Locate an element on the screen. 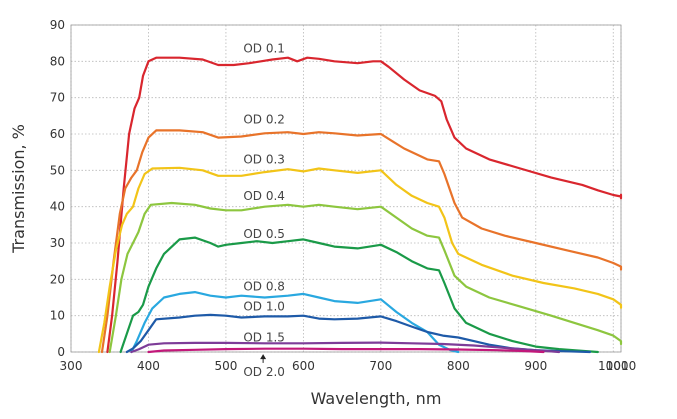 The height and width of the screenshot is (419, 677). series-label: OD 0.5 is located at coordinates (264, 234).